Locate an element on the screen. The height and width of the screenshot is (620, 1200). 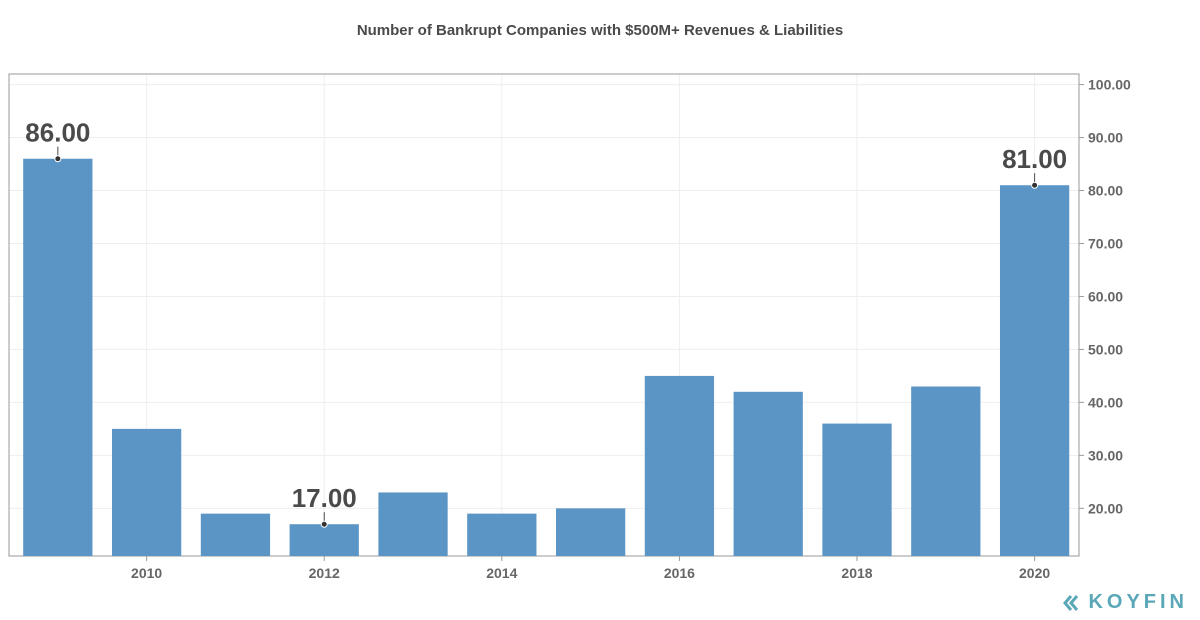
bar-2020 is located at coordinates (1034, 370).